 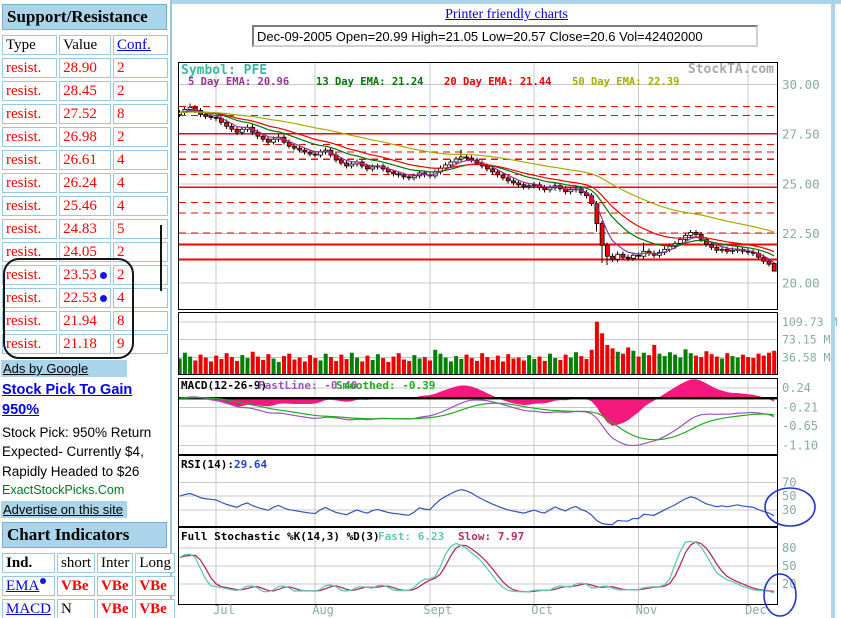 What do you see at coordinates (84, 17) in the screenshot?
I see `support-resistance-header: Support/Resistance` at bounding box center [84, 17].